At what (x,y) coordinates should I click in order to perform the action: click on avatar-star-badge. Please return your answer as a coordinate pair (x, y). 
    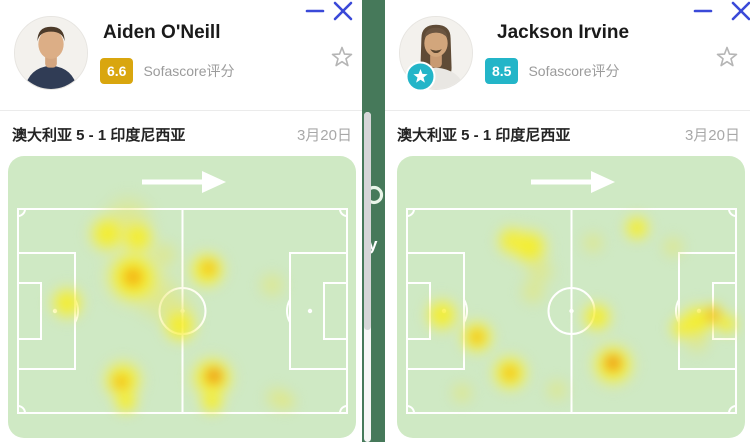
    Looking at the image, I should click on (420, 76).